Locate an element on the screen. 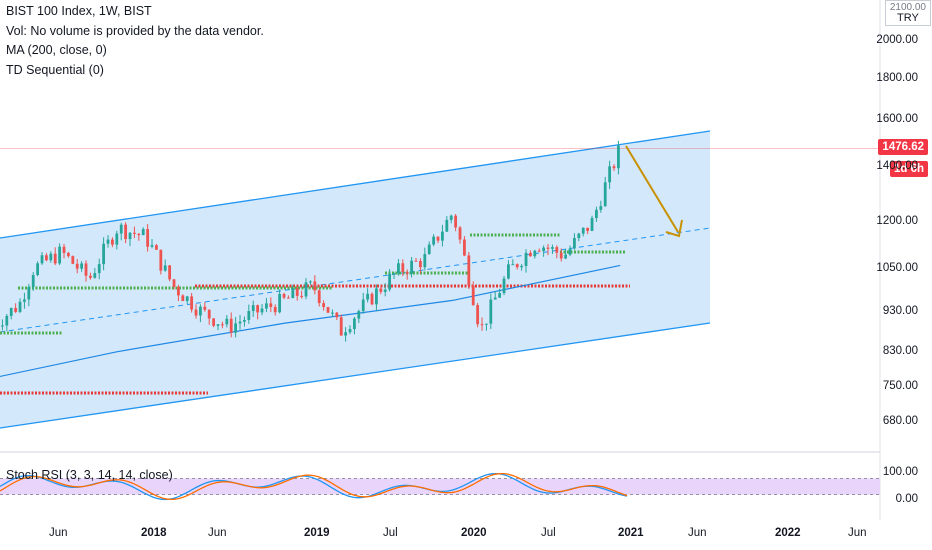  price-axis-tick: 830.00 is located at coordinates (900, 350).